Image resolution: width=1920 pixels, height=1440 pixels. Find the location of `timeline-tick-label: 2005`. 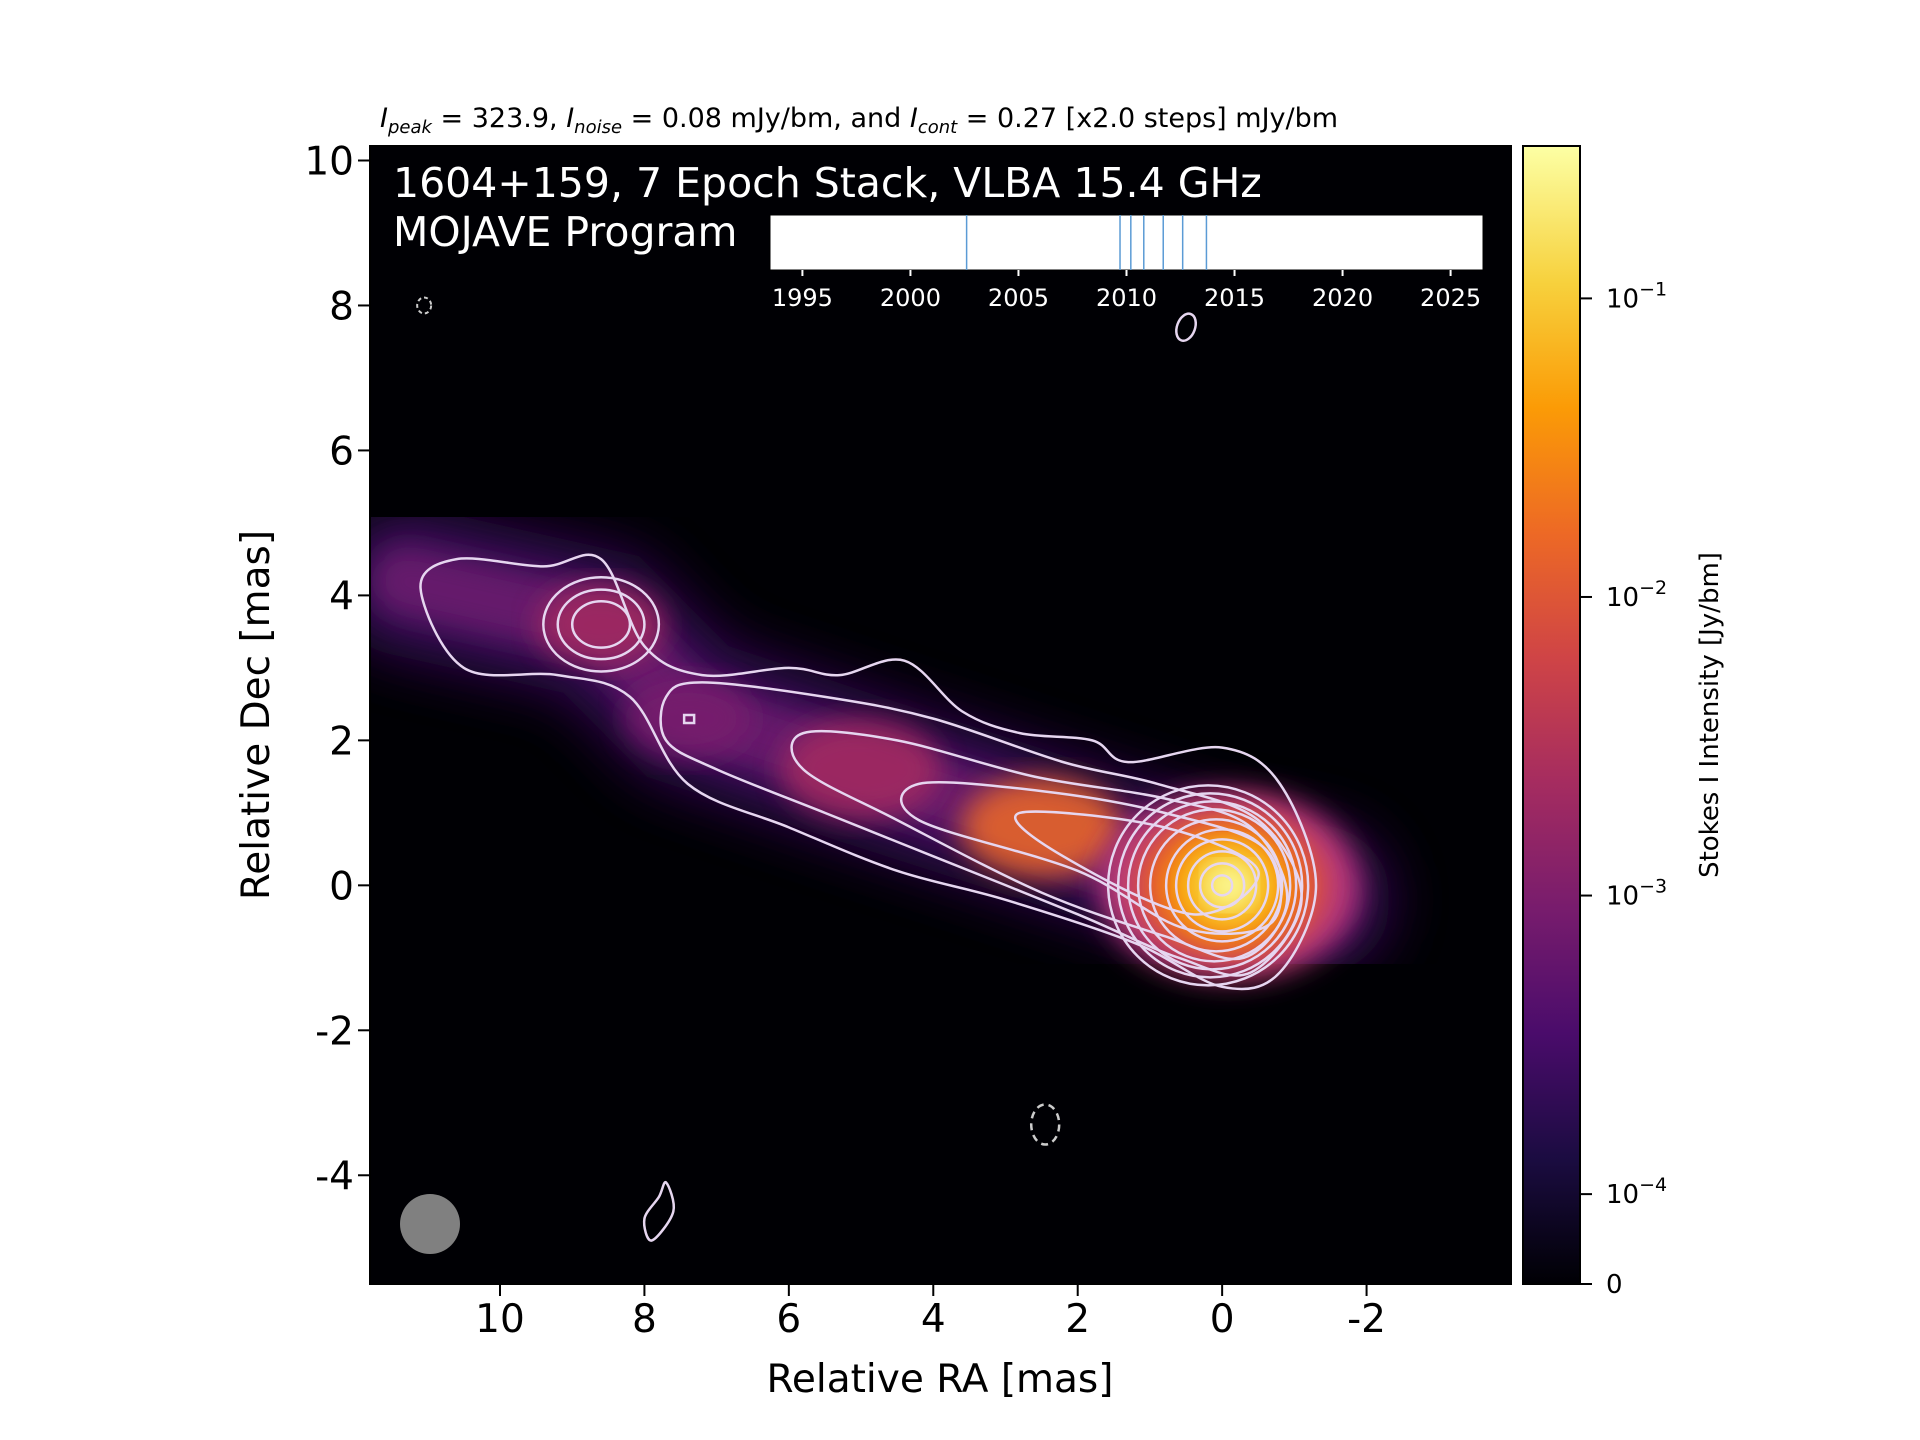

timeline-tick-label: 2005 is located at coordinates (1018, 298).